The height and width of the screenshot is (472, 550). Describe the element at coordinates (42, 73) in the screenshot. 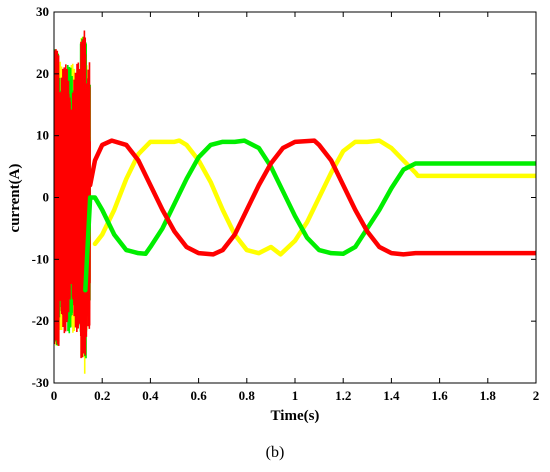

I see `y-tick-label: 20` at that location.